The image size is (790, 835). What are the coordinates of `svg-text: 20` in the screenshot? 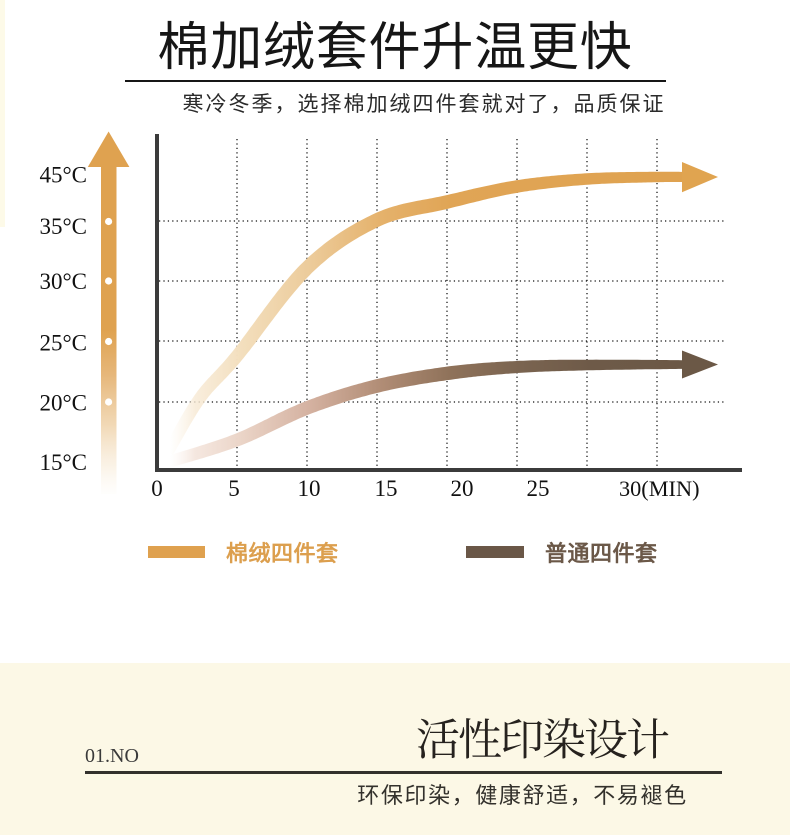 It's located at (462, 488).